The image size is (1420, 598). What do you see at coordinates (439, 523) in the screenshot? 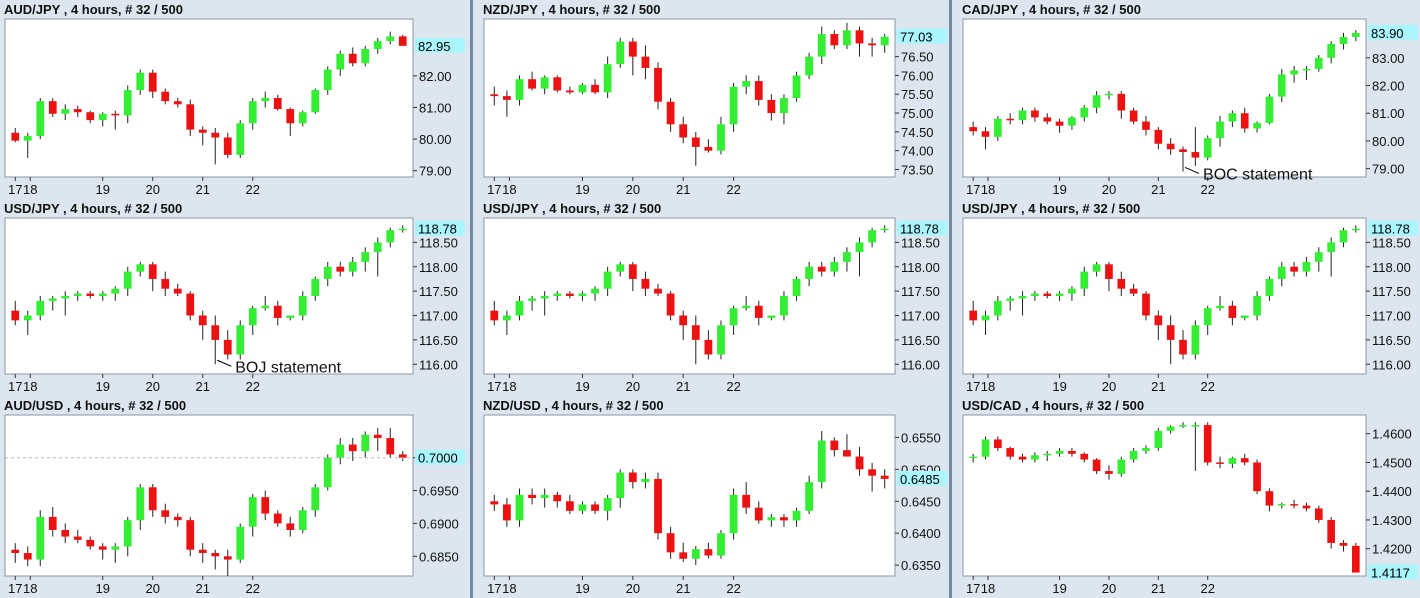
I see `y-tick-label: 0.6900` at bounding box center [439, 523].